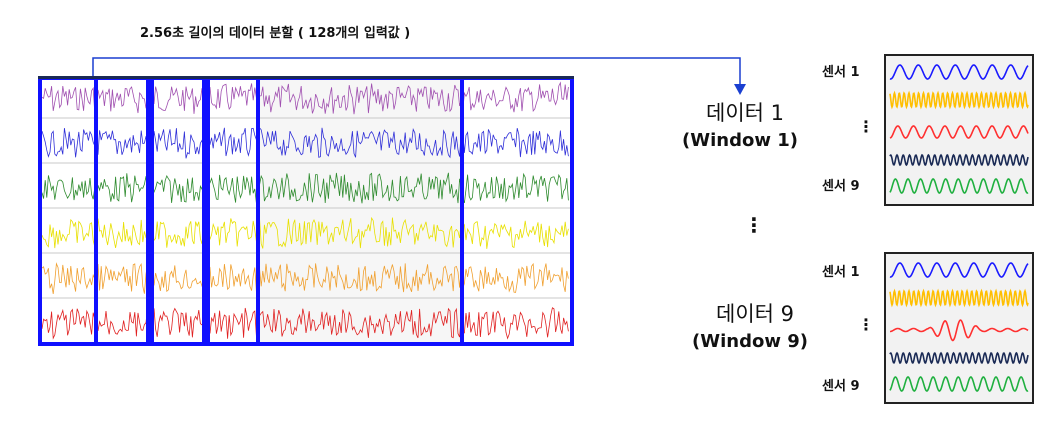  Describe the element at coordinates (841, 386) in the screenshot. I see `window9-sensor-last-label: 센서 9` at that location.